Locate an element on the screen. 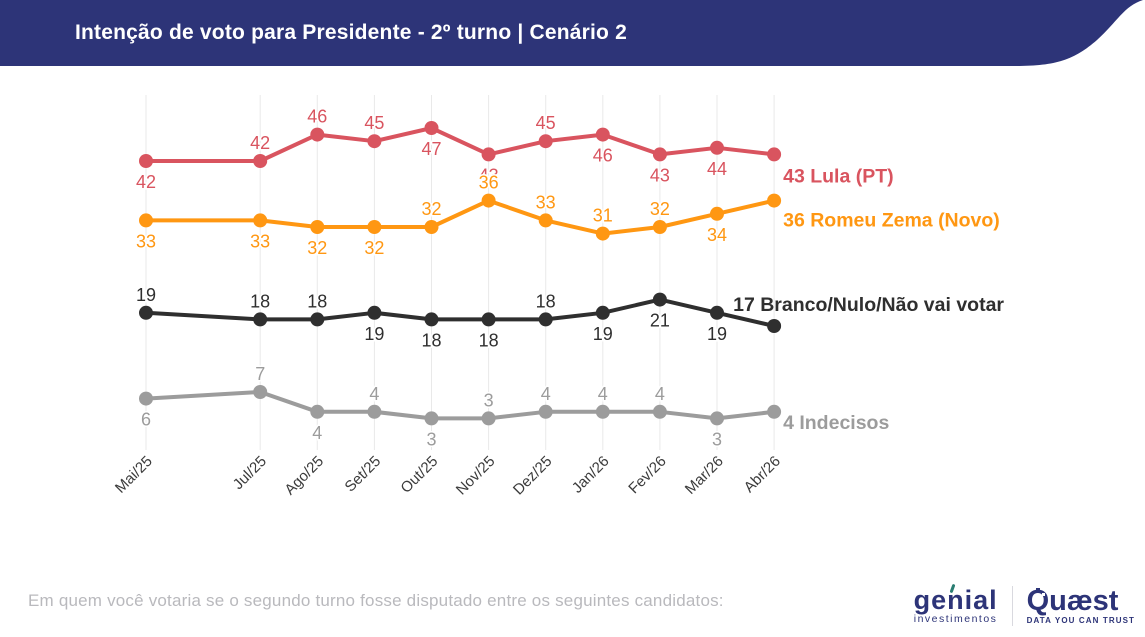 The width and height of the screenshot is (1145, 637). series-lula-pt-: 42 42 46 45 47 43 45 46 43 44 43 Lula (PT) is located at coordinates (514, 149).